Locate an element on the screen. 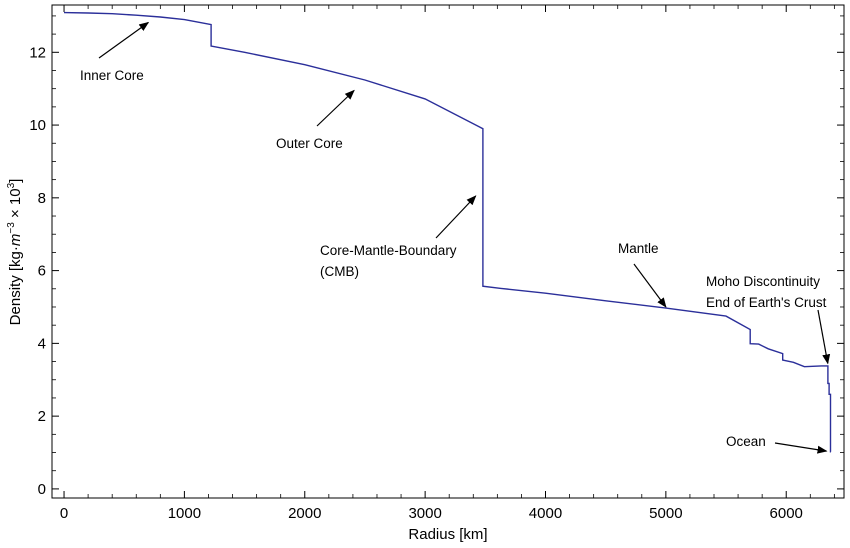 The height and width of the screenshot is (548, 850). annotation-line: Outer Core is located at coordinates (309, 143).